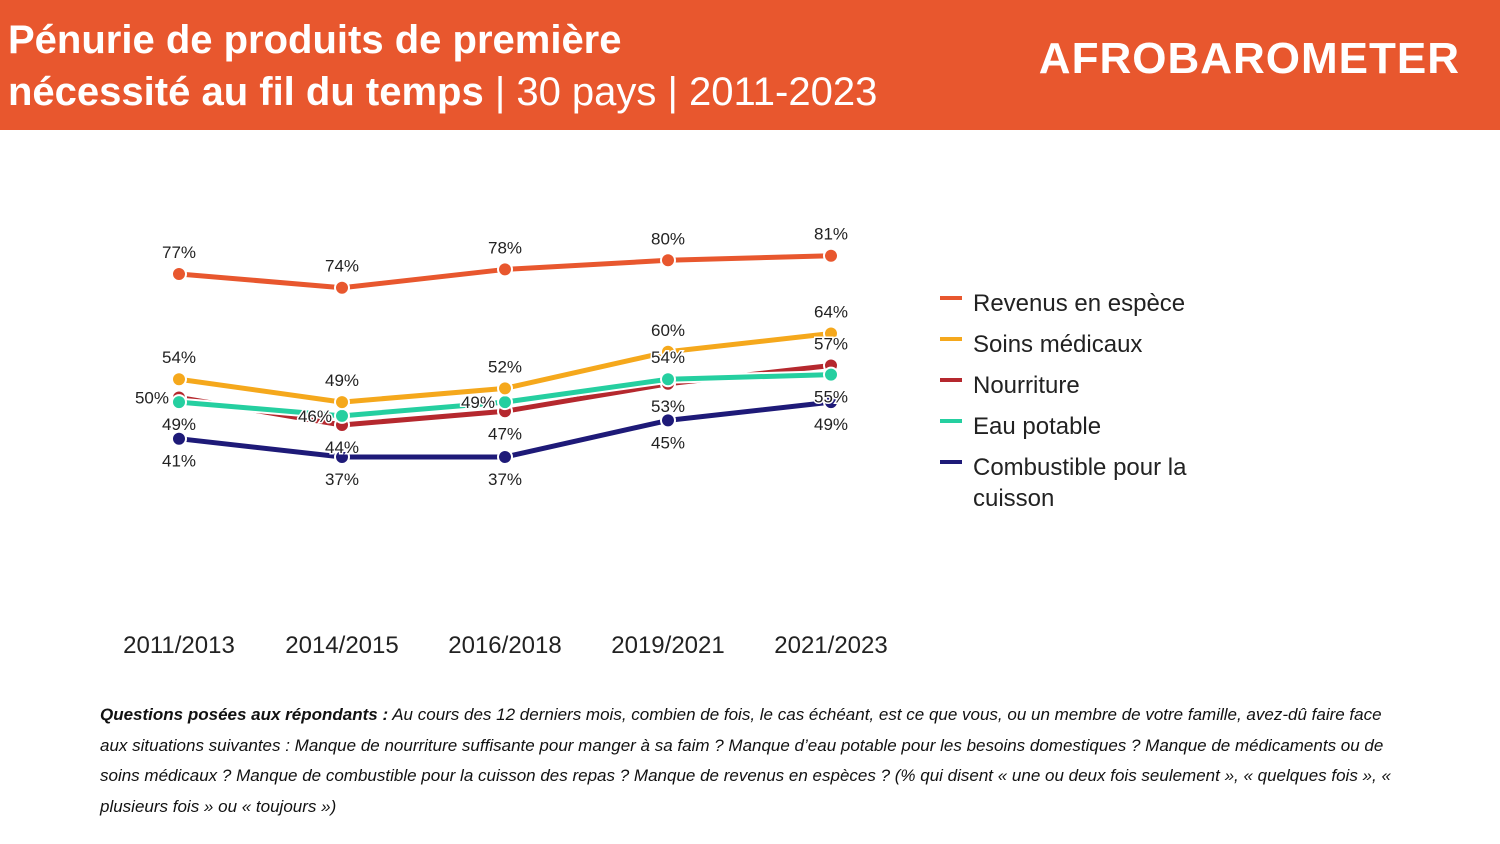  I want to click on legend-label: Revenus en espèce, so click(1079, 303).